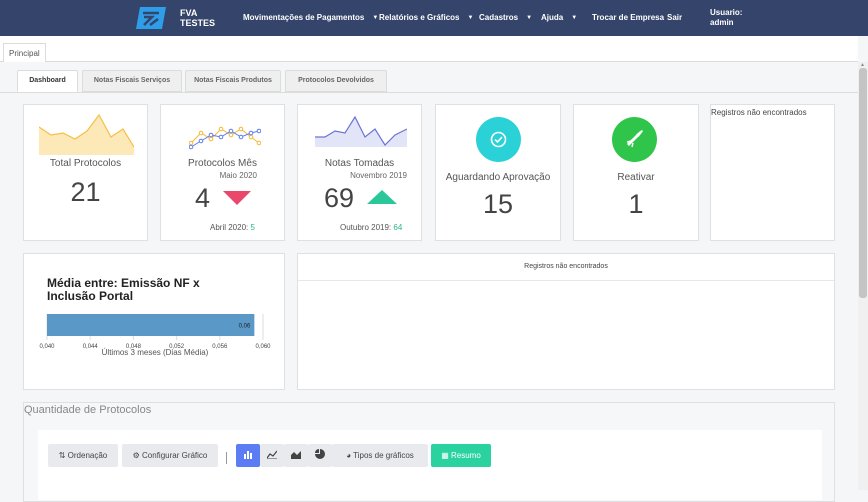 This screenshot has width=868, height=502. What do you see at coordinates (366, 227) in the screenshot?
I see `previous-label: Outubro 2019:` at bounding box center [366, 227].